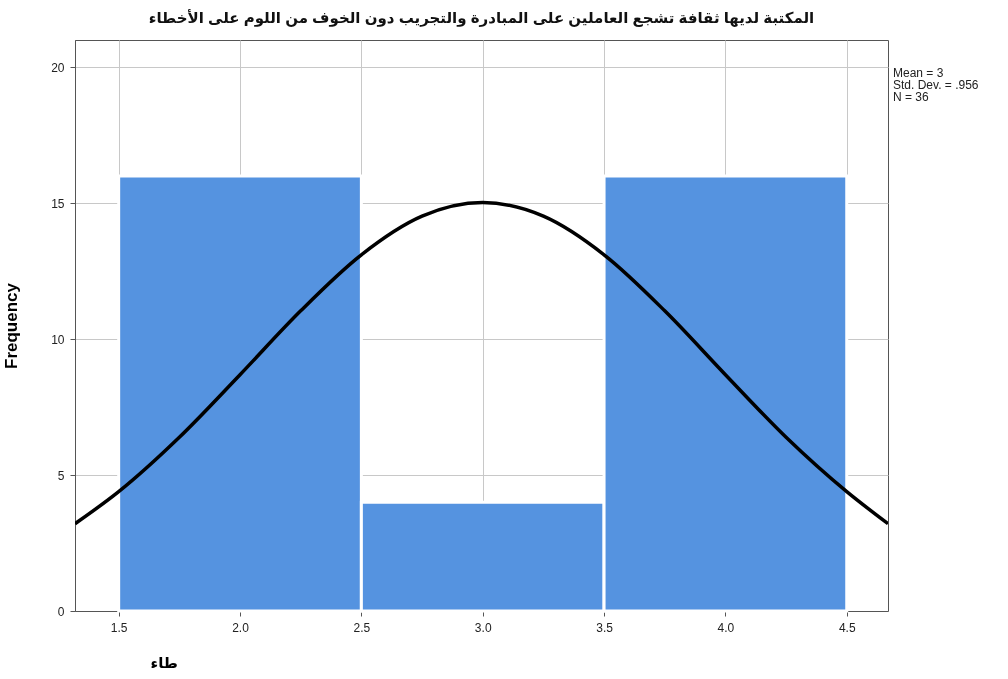 The height and width of the screenshot is (679, 1008). What do you see at coordinates (918, 73) in the screenshot?
I see `text: Mean = 3` at bounding box center [918, 73].